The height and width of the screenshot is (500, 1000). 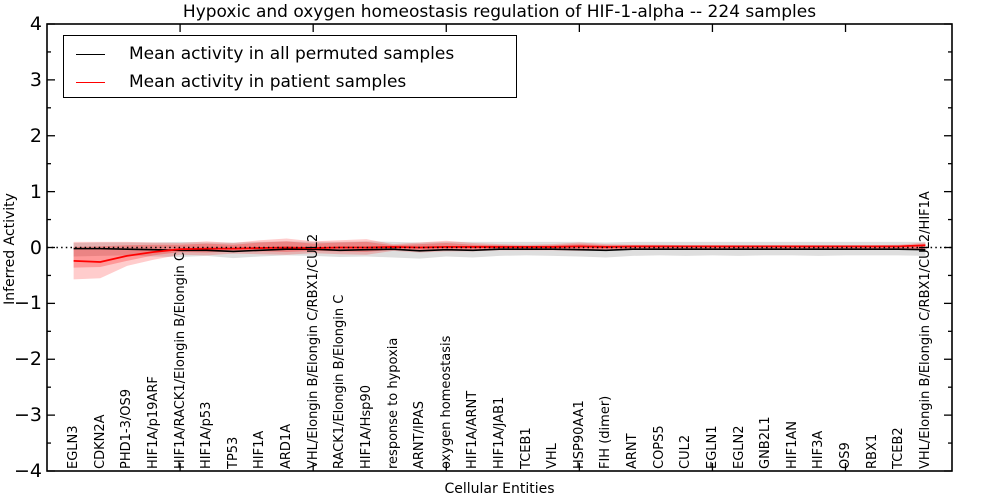 What do you see at coordinates (260, 449) in the screenshot?
I see `x-category-label: HIF1A` at bounding box center [260, 449].